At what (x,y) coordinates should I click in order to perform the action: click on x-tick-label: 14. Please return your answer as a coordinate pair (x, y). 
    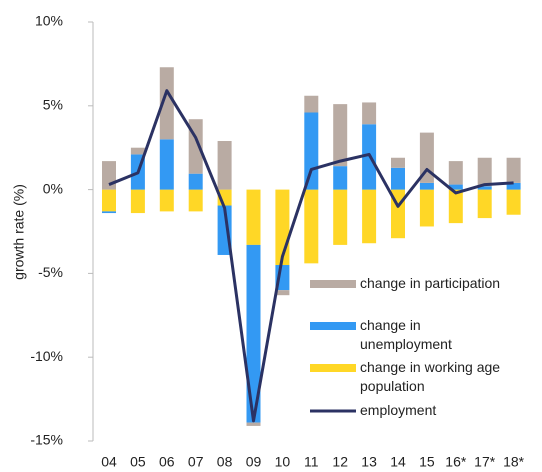
    Looking at the image, I should click on (398, 462).